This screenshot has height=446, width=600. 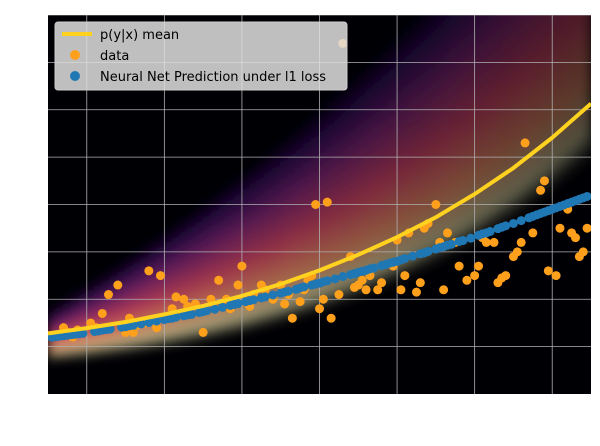 I want to click on legend-mean-label: p(y|x) mean, so click(x=139, y=35).